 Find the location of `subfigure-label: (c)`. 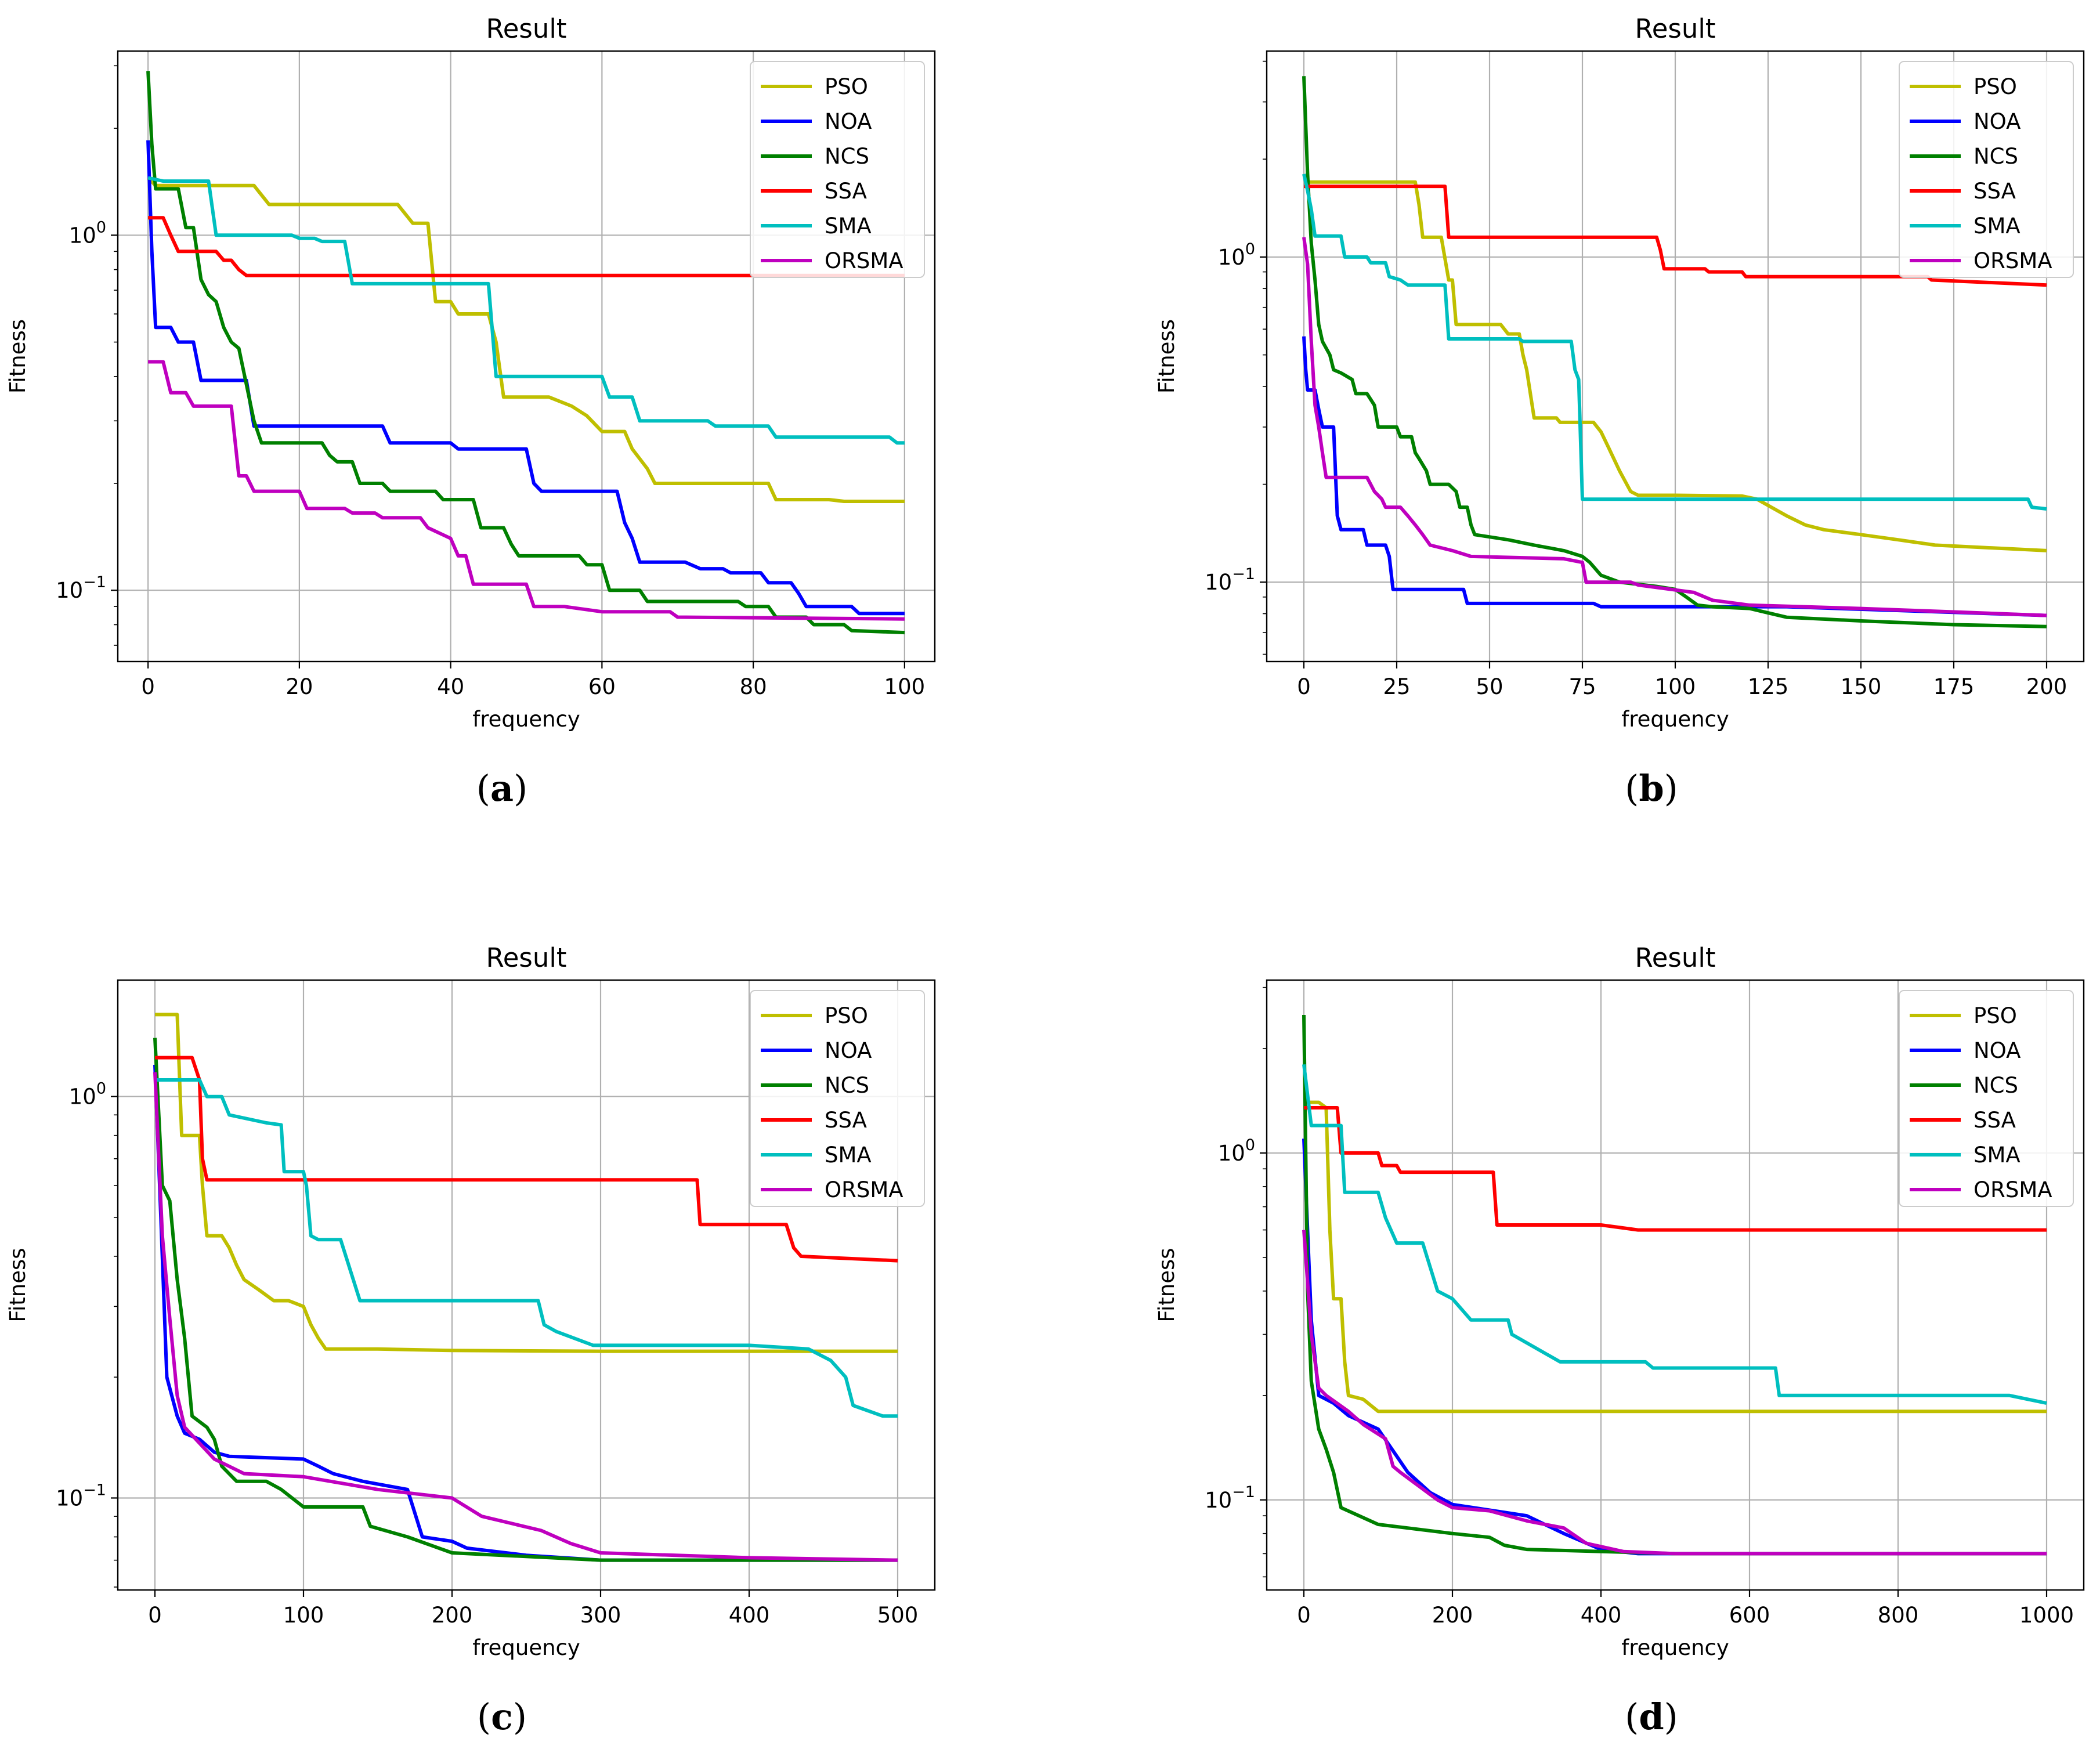

subfigure-label: (c) is located at coordinates (502, 1717).